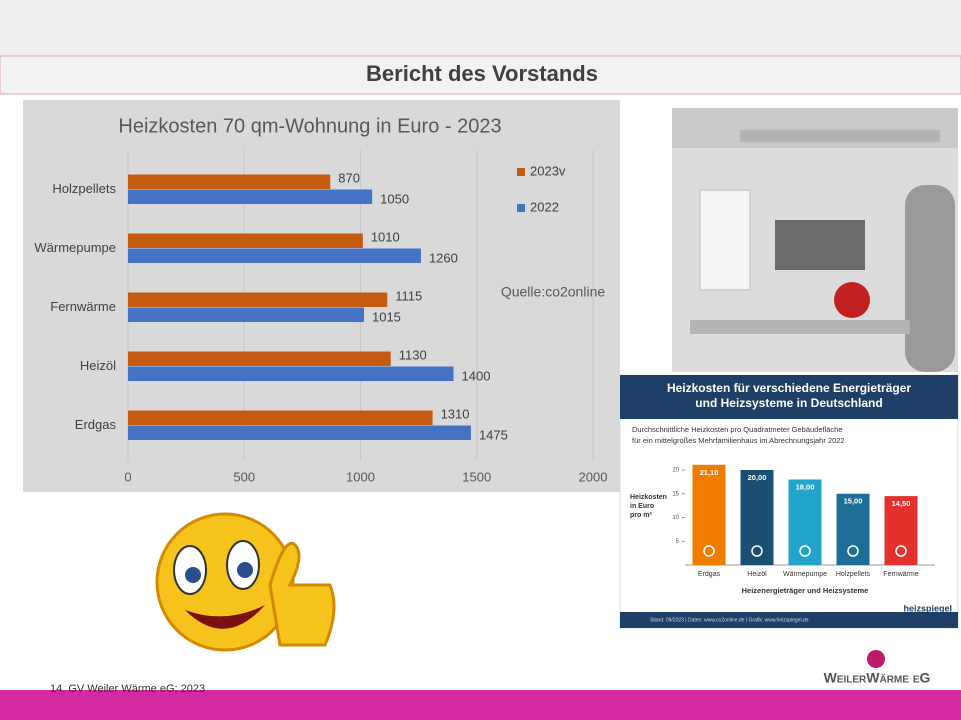  Describe the element at coordinates (877, 668) in the screenshot. I see `logo: WeilerWärme eG` at that location.